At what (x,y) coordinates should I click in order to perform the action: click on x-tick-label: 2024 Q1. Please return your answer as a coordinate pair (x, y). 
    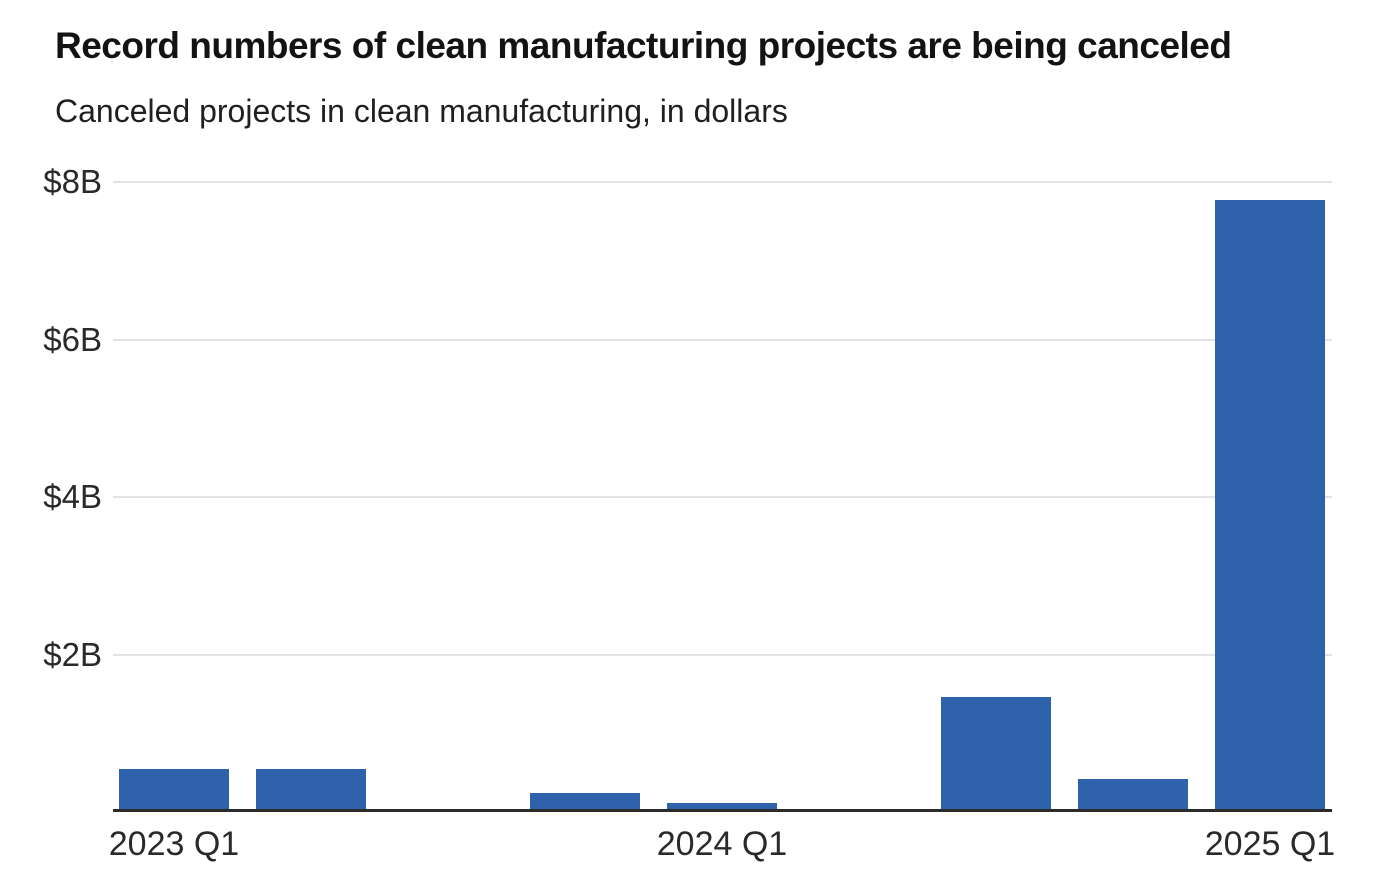
    Looking at the image, I should click on (722, 844).